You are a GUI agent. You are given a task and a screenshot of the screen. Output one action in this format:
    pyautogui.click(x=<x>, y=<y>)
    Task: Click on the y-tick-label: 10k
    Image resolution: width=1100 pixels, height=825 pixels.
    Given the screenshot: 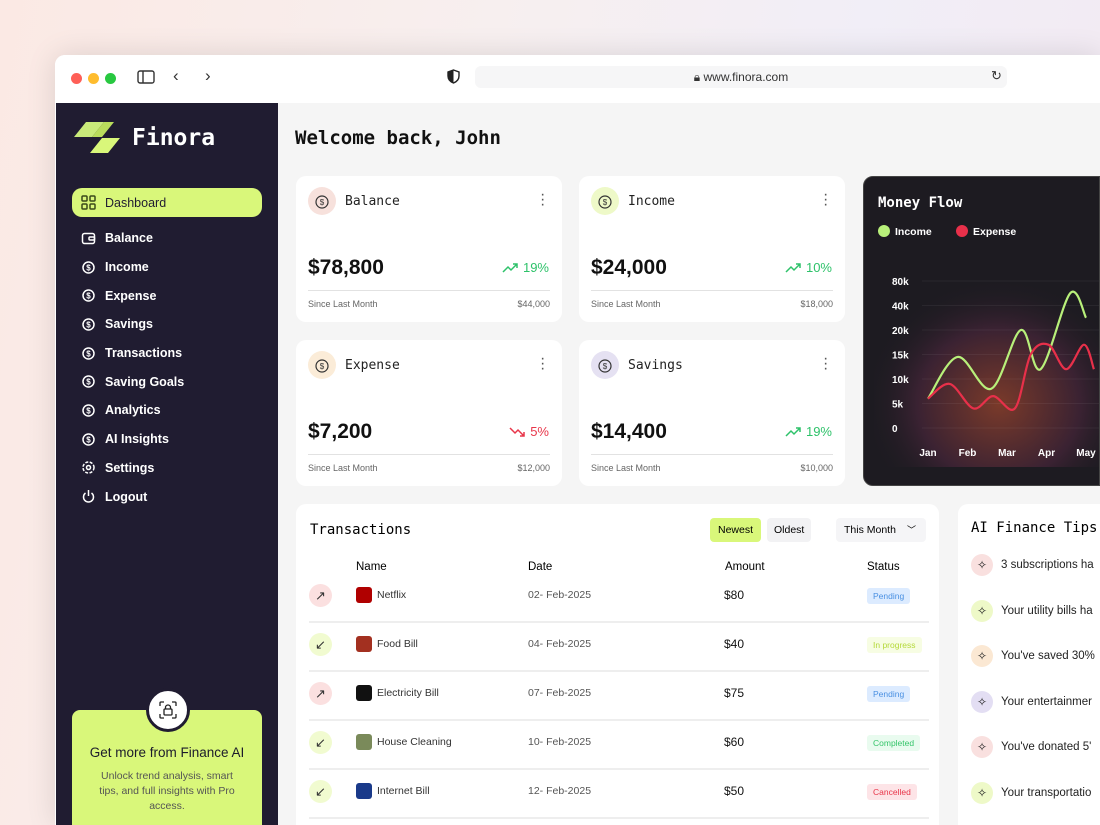 What is the action you would take?
    pyautogui.click(x=900, y=380)
    